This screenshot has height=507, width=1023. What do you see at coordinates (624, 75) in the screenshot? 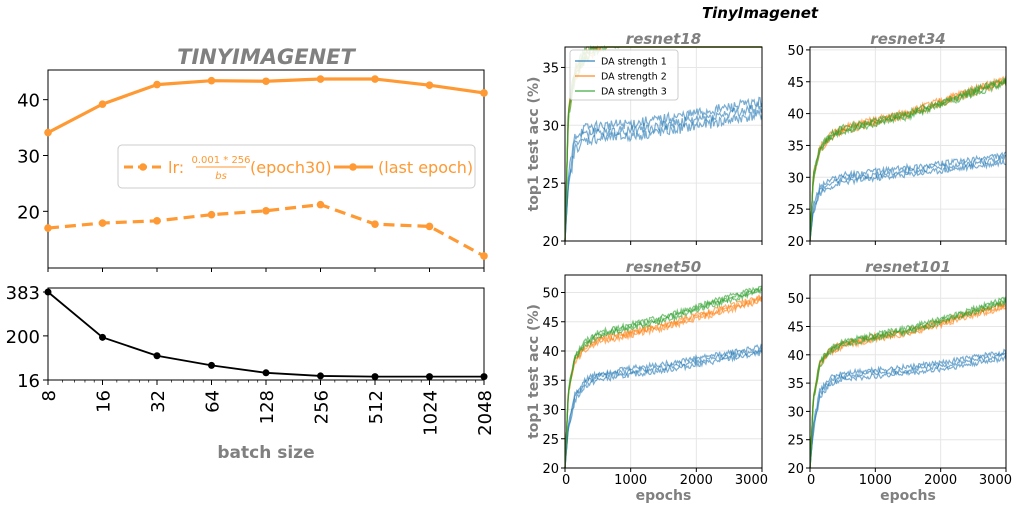
I see `resnet18-legend-box` at bounding box center [624, 75].